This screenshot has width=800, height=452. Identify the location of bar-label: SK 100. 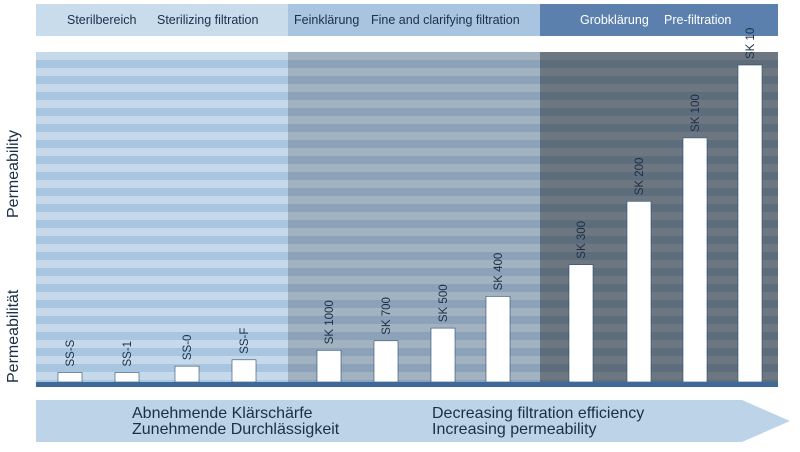
(696, 113).